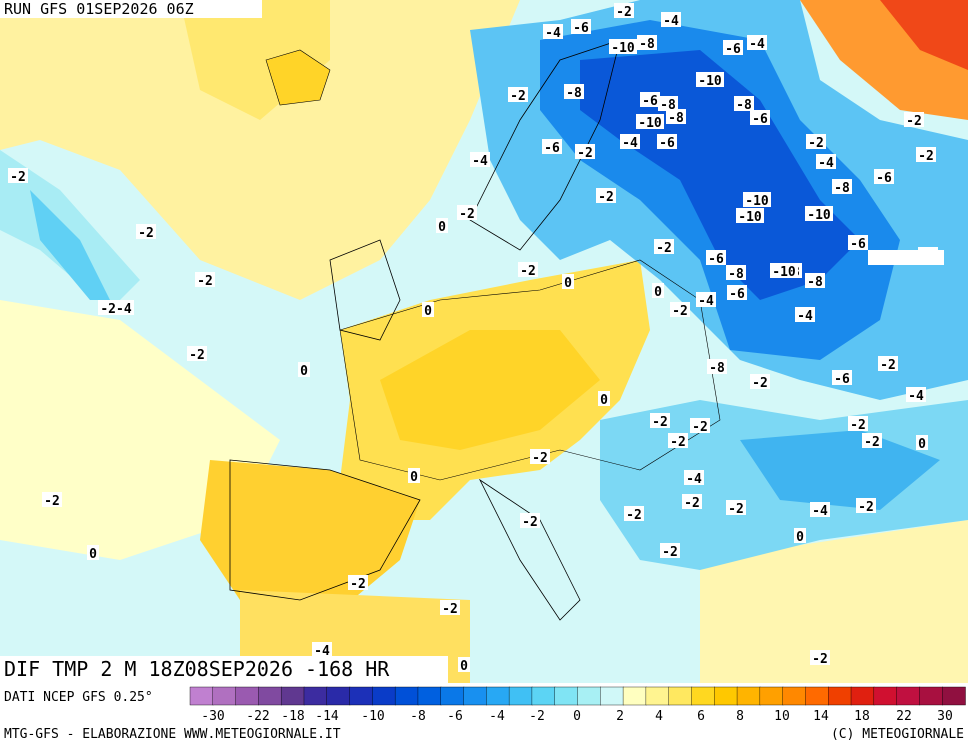  I want to click on data-source: DATI NCEP GFS 0.25°, so click(78, 697).